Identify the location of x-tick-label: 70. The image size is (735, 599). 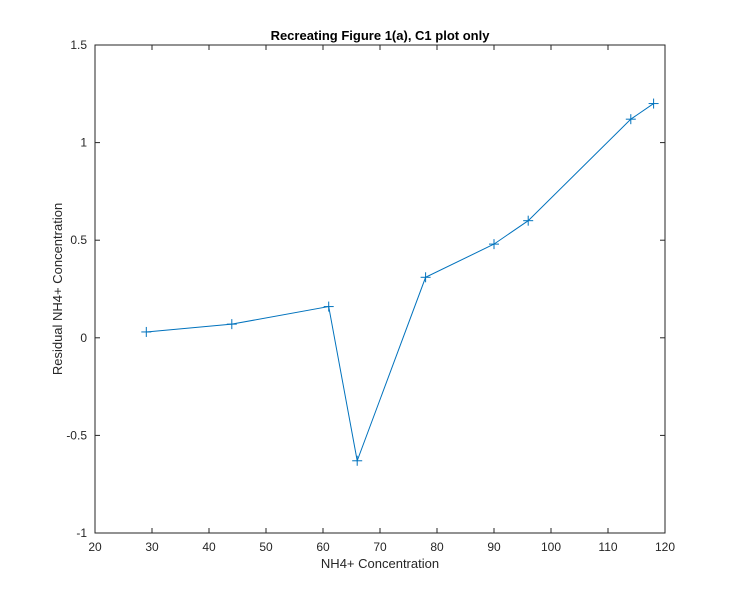
(380, 547).